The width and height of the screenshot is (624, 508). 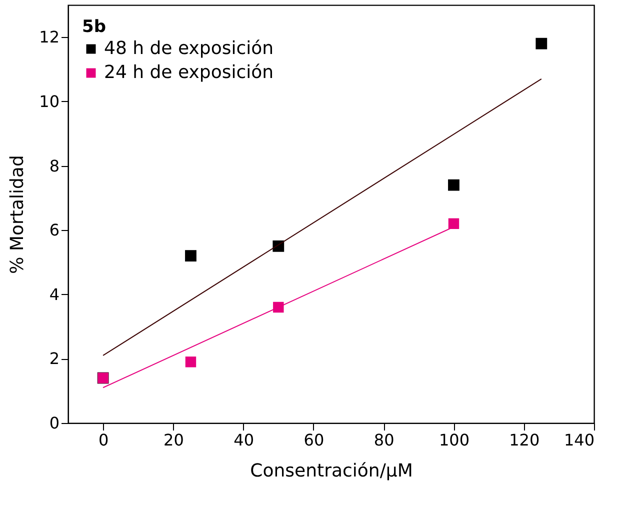 What do you see at coordinates (54, 230) in the screenshot?
I see `y-tick-label: 6` at bounding box center [54, 230].